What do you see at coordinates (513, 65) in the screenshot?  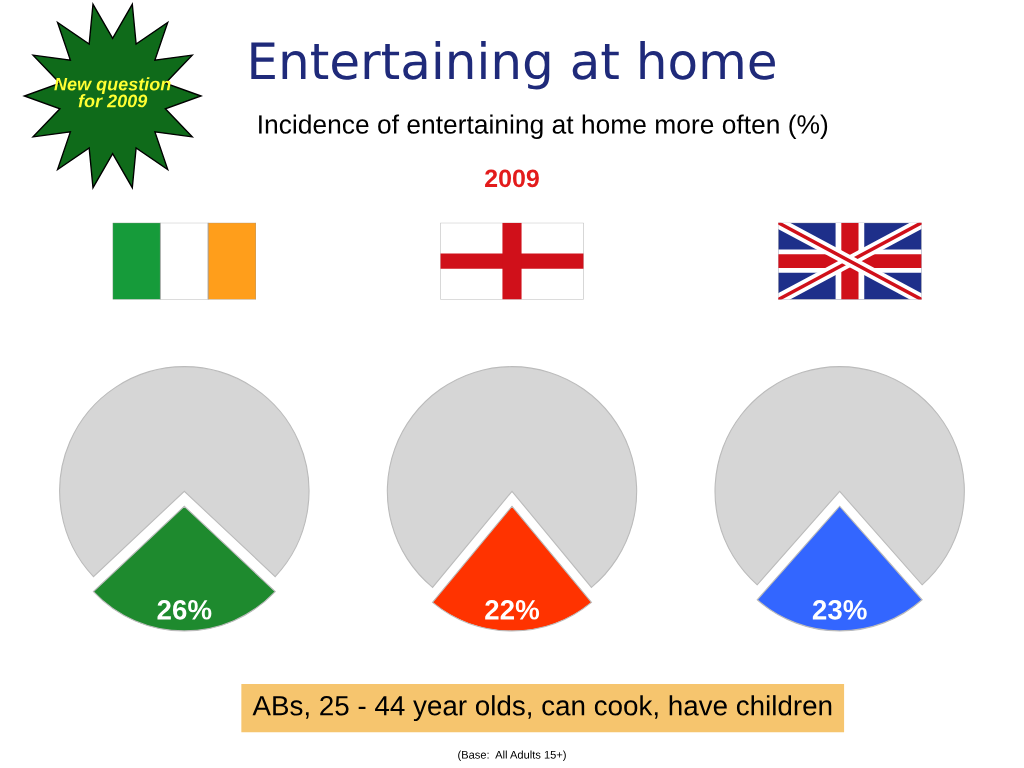 I see `text: Entertaining at home` at bounding box center [513, 65].